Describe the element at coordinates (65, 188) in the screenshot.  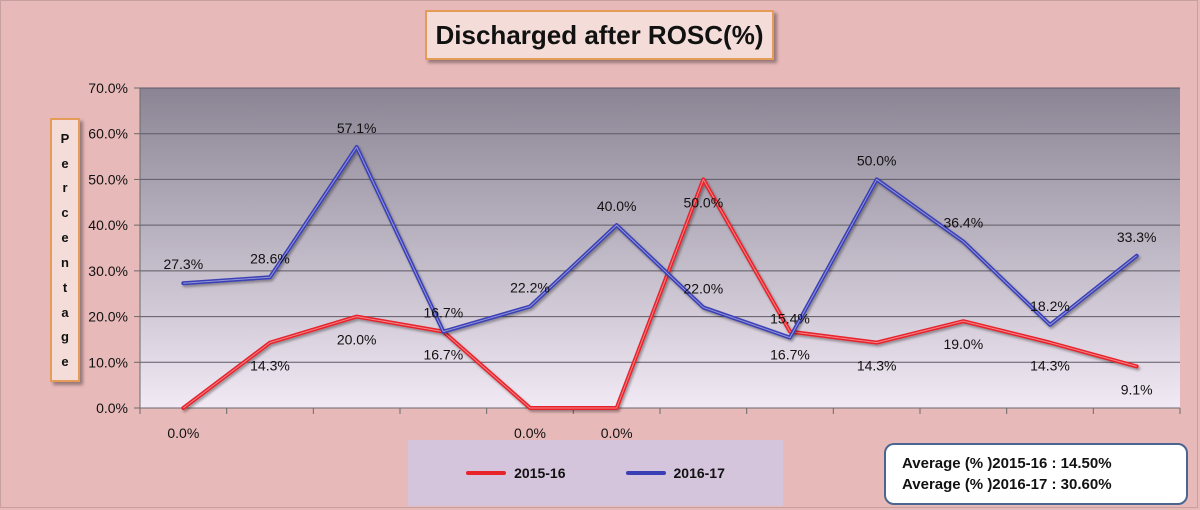
I see `y-axis-label-letter: r` at that location.